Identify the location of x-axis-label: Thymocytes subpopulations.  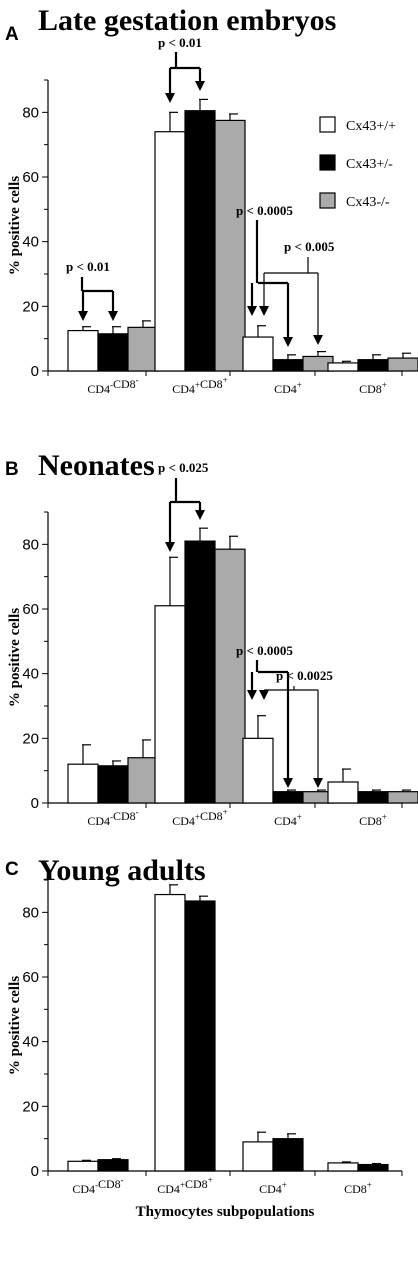
(225, 1212).